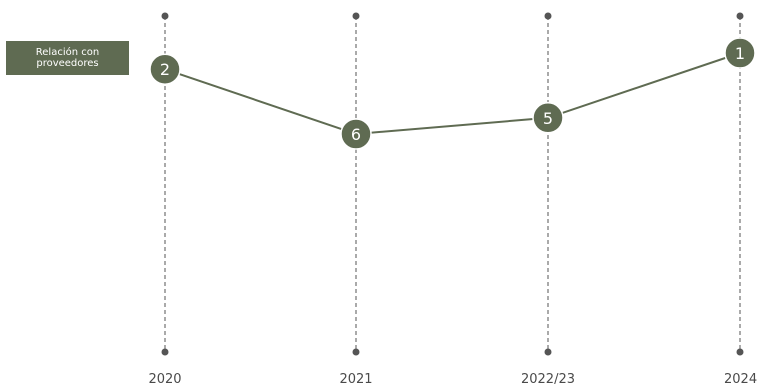 The width and height of the screenshot is (758, 386). I want to click on data-label: 2, so click(165, 69).